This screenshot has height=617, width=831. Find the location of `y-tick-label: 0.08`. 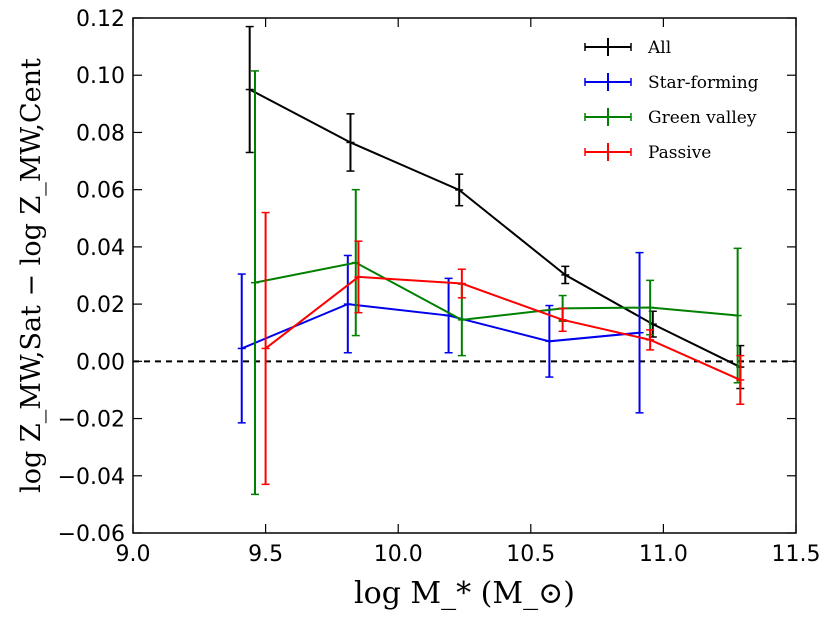

y-tick-label: 0.08 is located at coordinates (100, 133).